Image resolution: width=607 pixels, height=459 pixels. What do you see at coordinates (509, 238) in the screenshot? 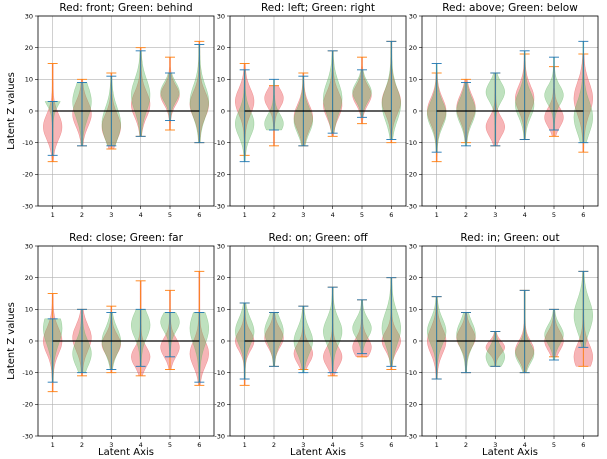
I see `panel-title: Red: in; Green: out` at bounding box center [509, 238].